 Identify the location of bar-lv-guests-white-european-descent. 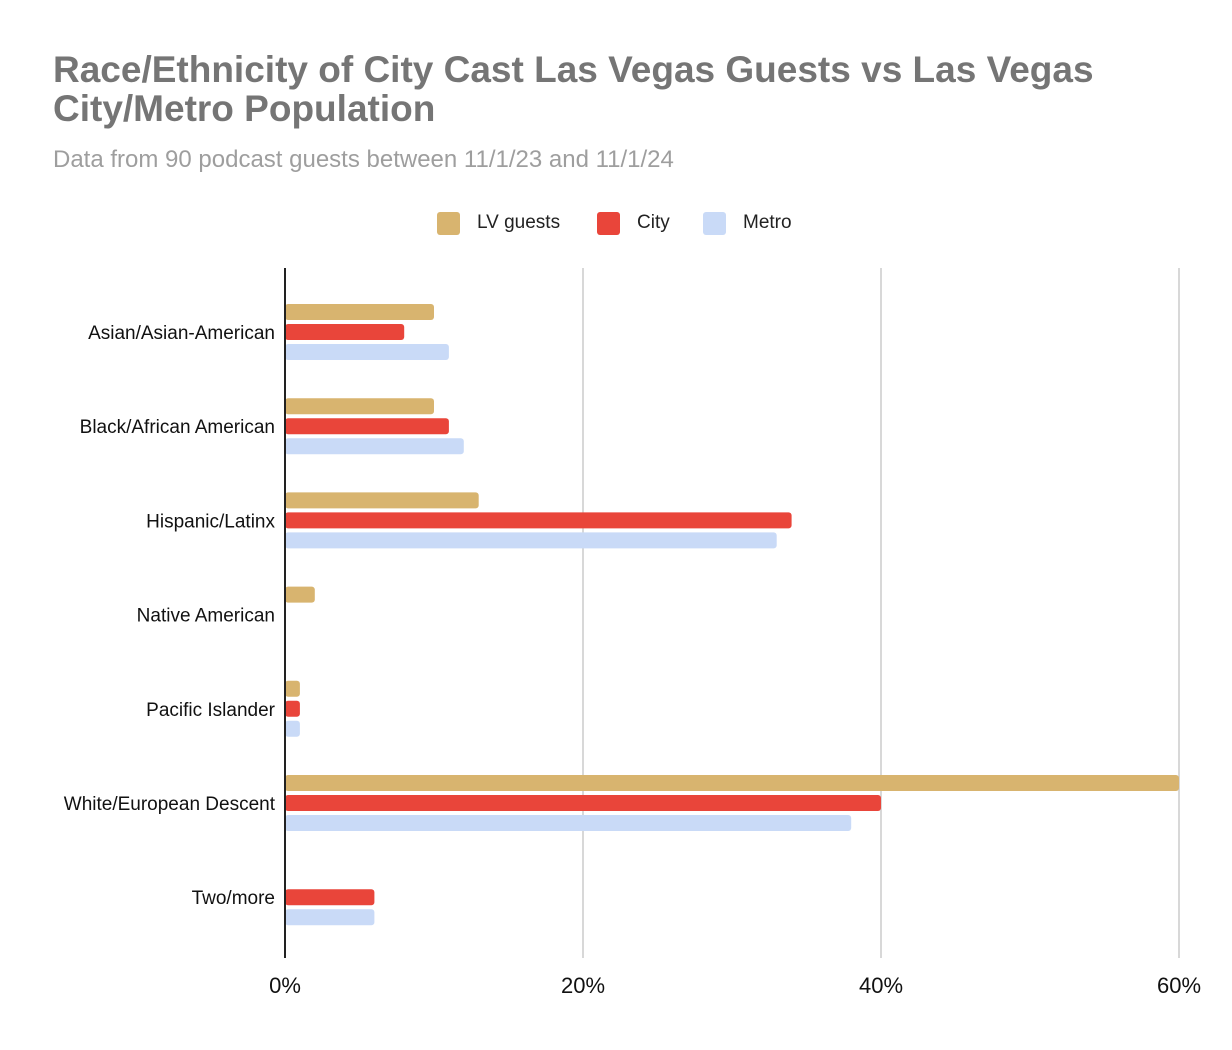
(732, 783).